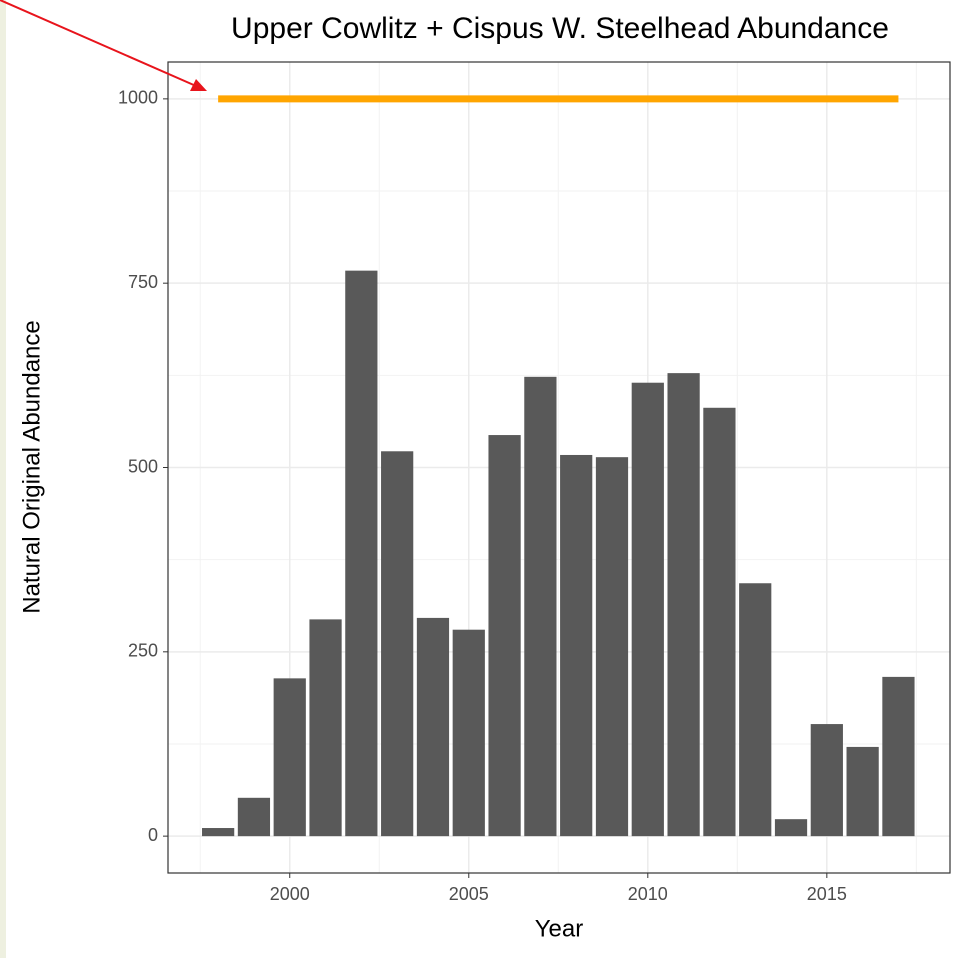 This screenshot has width=955, height=958. What do you see at coordinates (143, 651) in the screenshot?
I see `y-tick-label: 250` at bounding box center [143, 651].